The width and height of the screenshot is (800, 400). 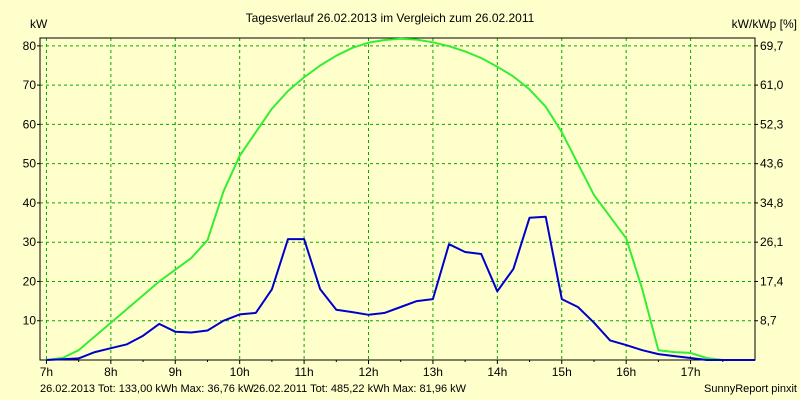 I want to click on x-tick-label: 17h, so click(x=691, y=372).